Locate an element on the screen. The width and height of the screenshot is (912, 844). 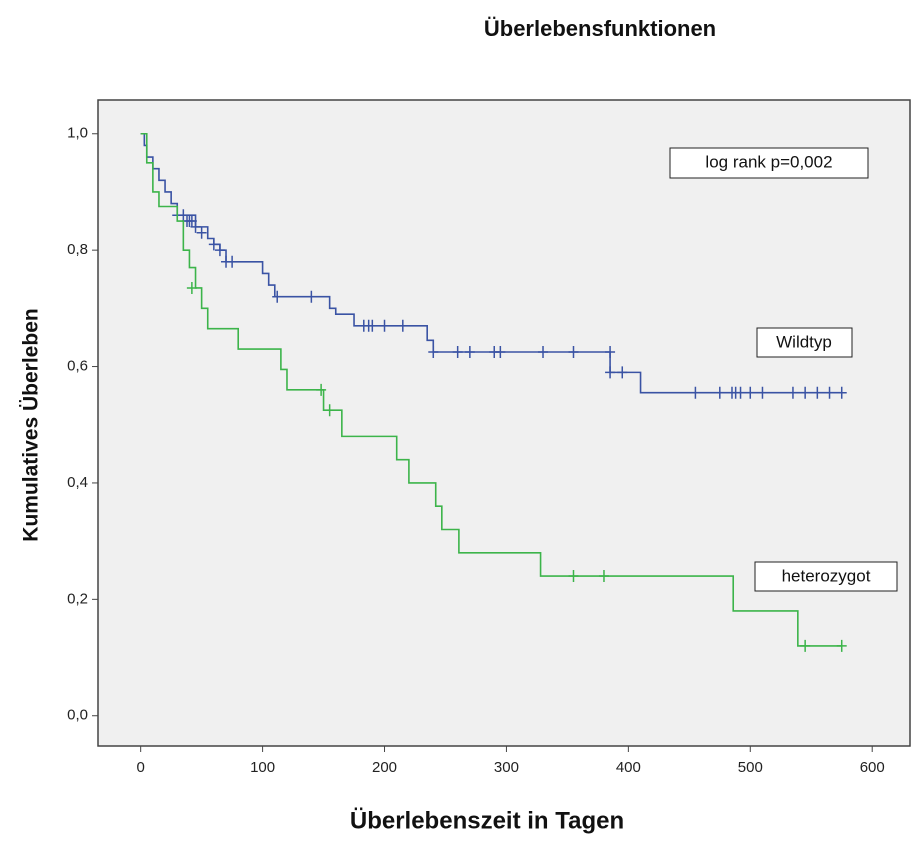
y-tick-label: 0,2 is located at coordinates (77, 598).